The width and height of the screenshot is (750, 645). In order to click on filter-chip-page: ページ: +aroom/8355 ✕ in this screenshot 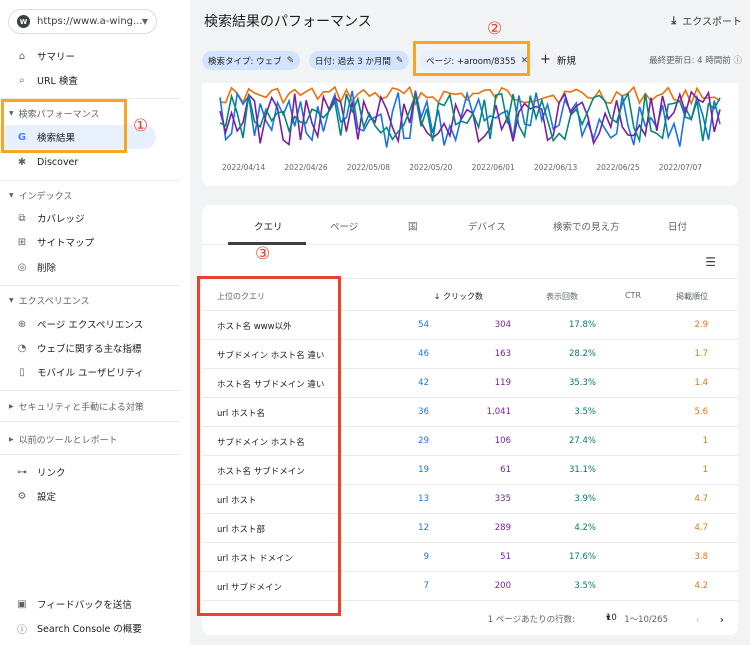, I will do `click(477, 60)`.